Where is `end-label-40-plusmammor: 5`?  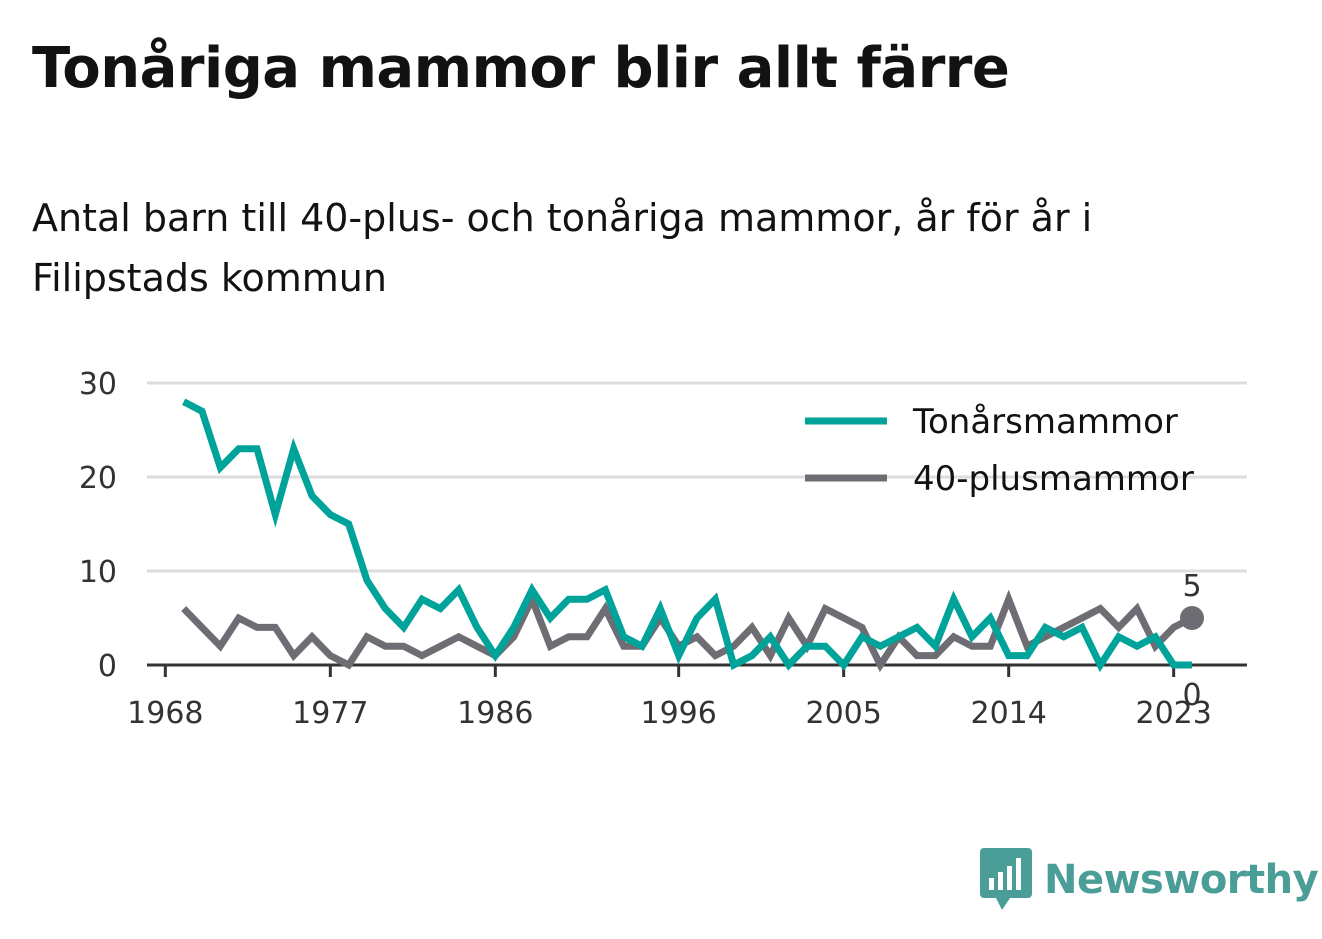
end-label-40-plusmammor: 5 is located at coordinates (1191, 586).